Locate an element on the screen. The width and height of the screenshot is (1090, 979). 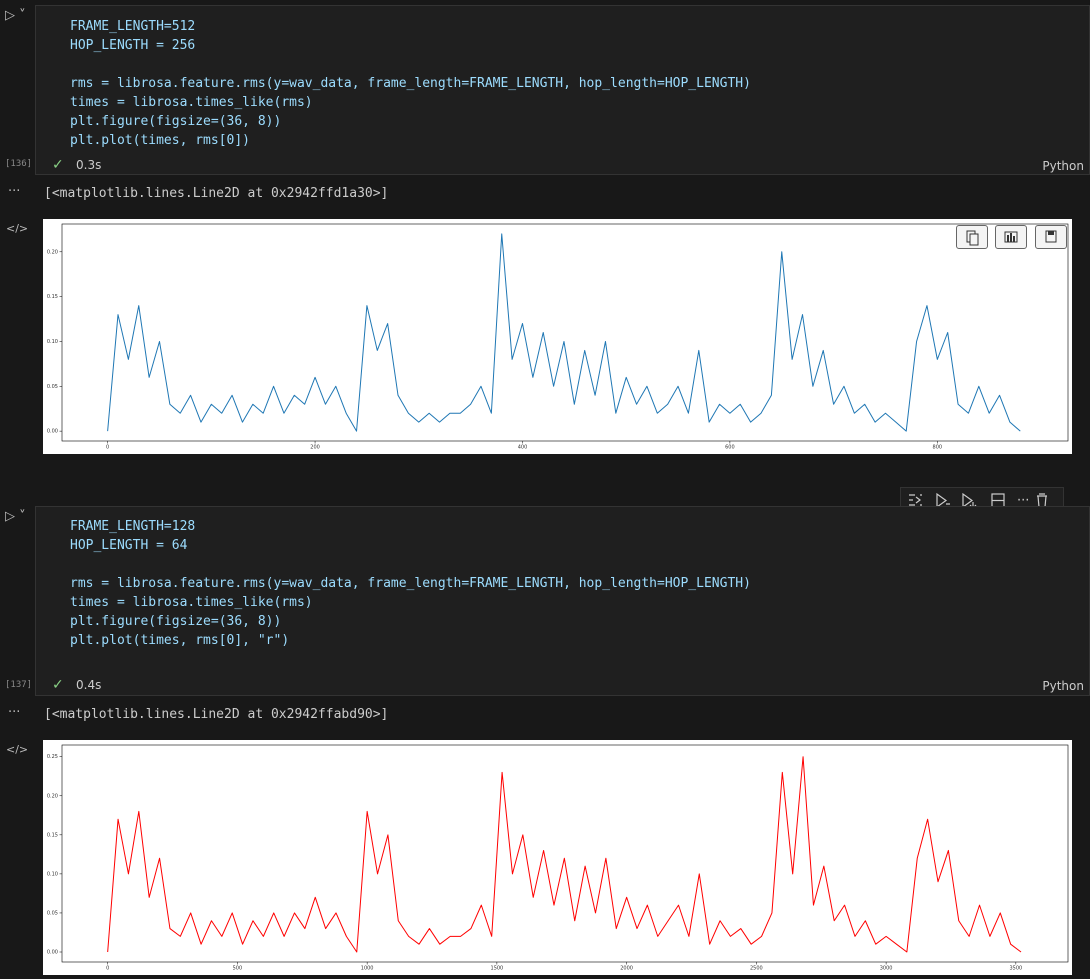
execution-count: [136] is located at coordinates (19, 164).